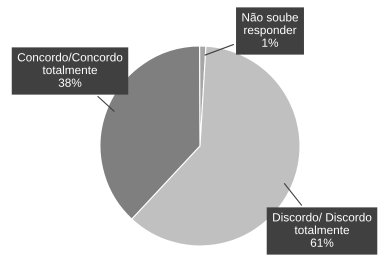  Describe the element at coordinates (322, 242) in the screenshot. I see `data-label: 61%` at that location.